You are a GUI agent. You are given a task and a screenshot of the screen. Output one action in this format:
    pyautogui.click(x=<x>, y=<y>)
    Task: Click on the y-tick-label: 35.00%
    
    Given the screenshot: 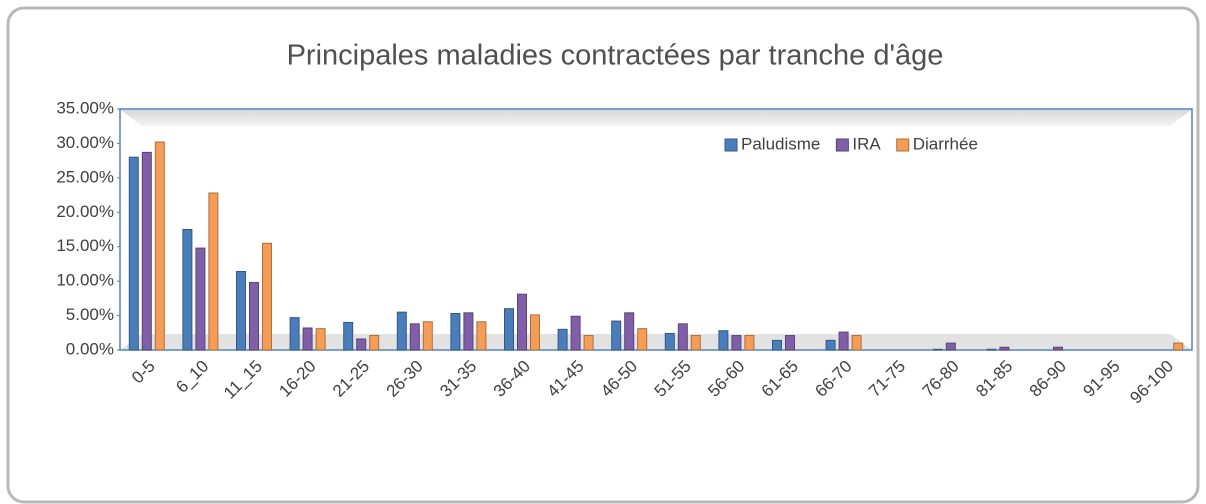 What is the action you would take?
    pyautogui.click(x=85, y=107)
    